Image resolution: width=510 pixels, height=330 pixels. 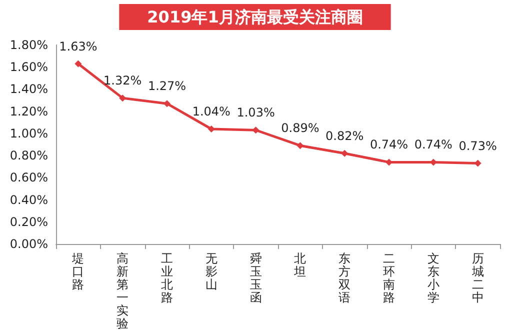 What do you see at coordinates (344, 278) in the screenshot?
I see `x-tick-label: 东方双语` at bounding box center [344, 278].